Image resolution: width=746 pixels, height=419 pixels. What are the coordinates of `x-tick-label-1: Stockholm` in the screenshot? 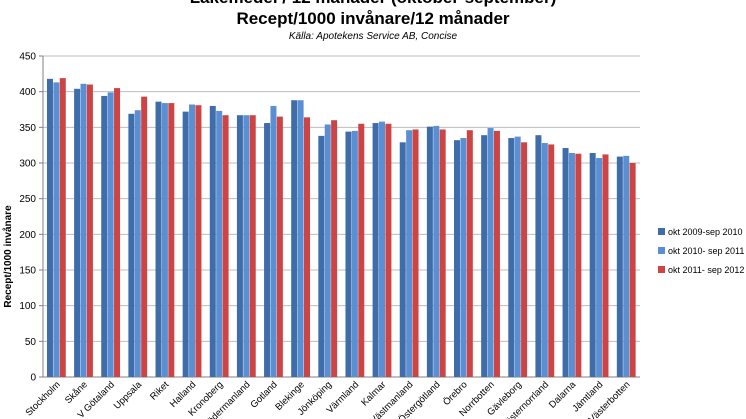 It's located at (43, 398).